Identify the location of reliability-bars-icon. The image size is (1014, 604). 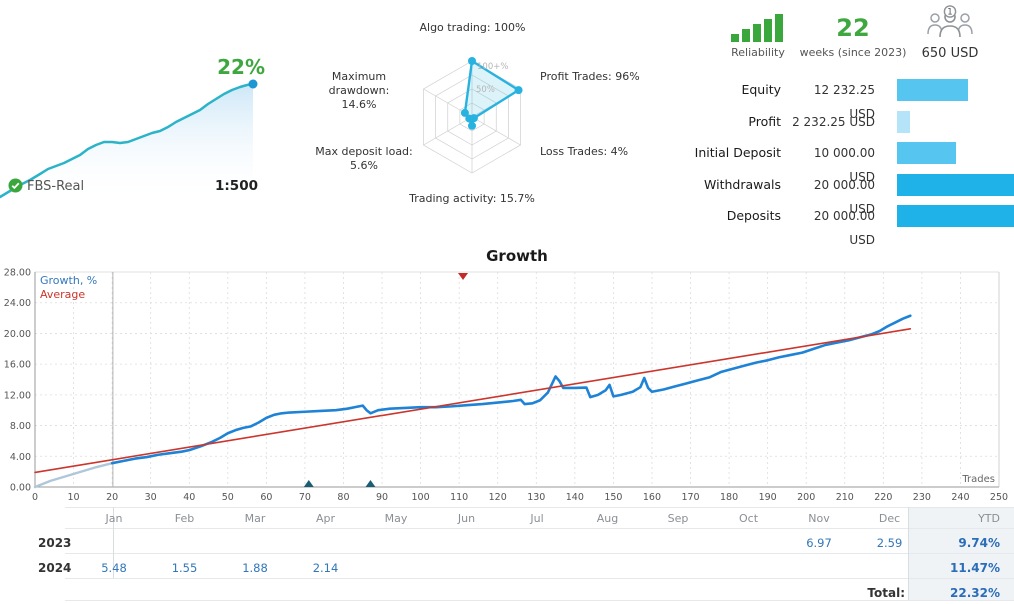
(757, 28).